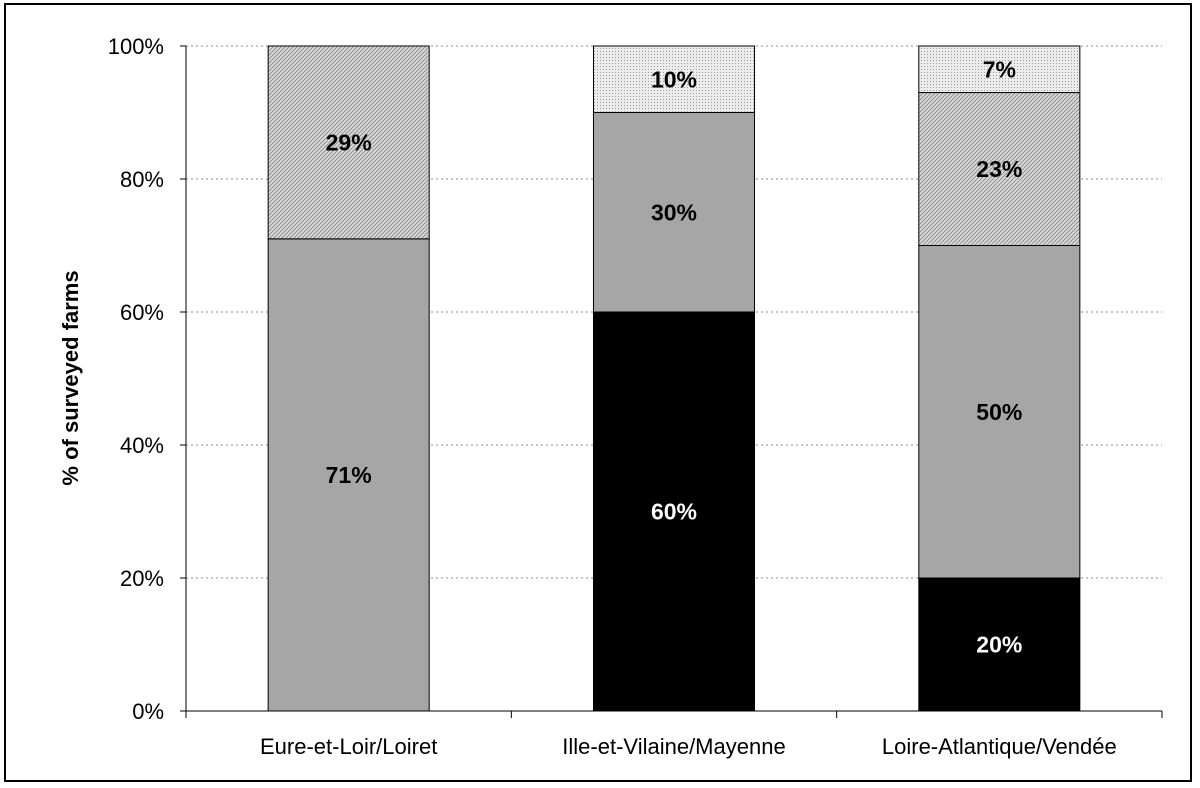 Image resolution: width=1200 pixels, height=788 pixels. What do you see at coordinates (142, 179) in the screenshot?
I see `y-tick-label: 80%` at bounding box center [142, 179].